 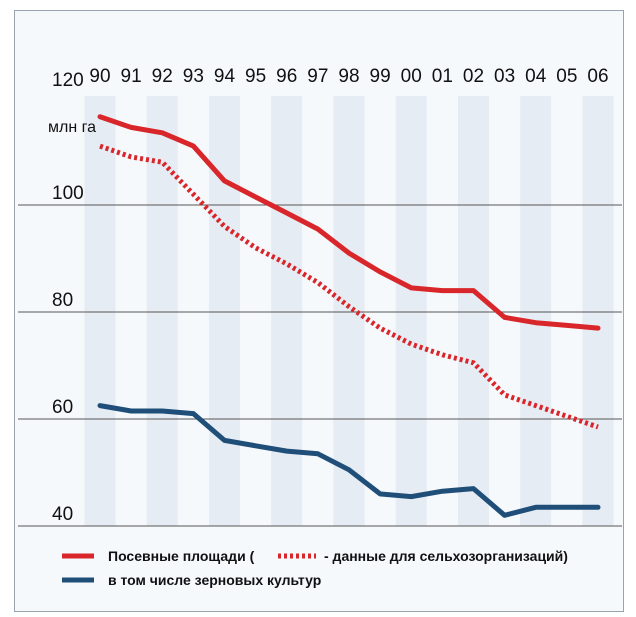 I want to click on legend-label-sown-agri-orgs: - данные для сельхозорганизаций), so click(x=446, y=556).